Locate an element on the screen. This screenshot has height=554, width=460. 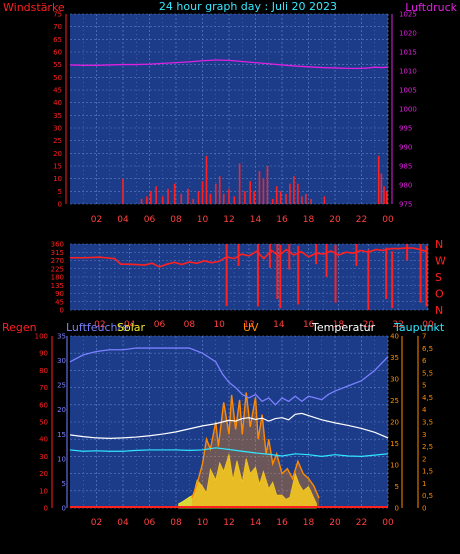
x-tick-label-climate: 02 is located at coordinates (96, 523).